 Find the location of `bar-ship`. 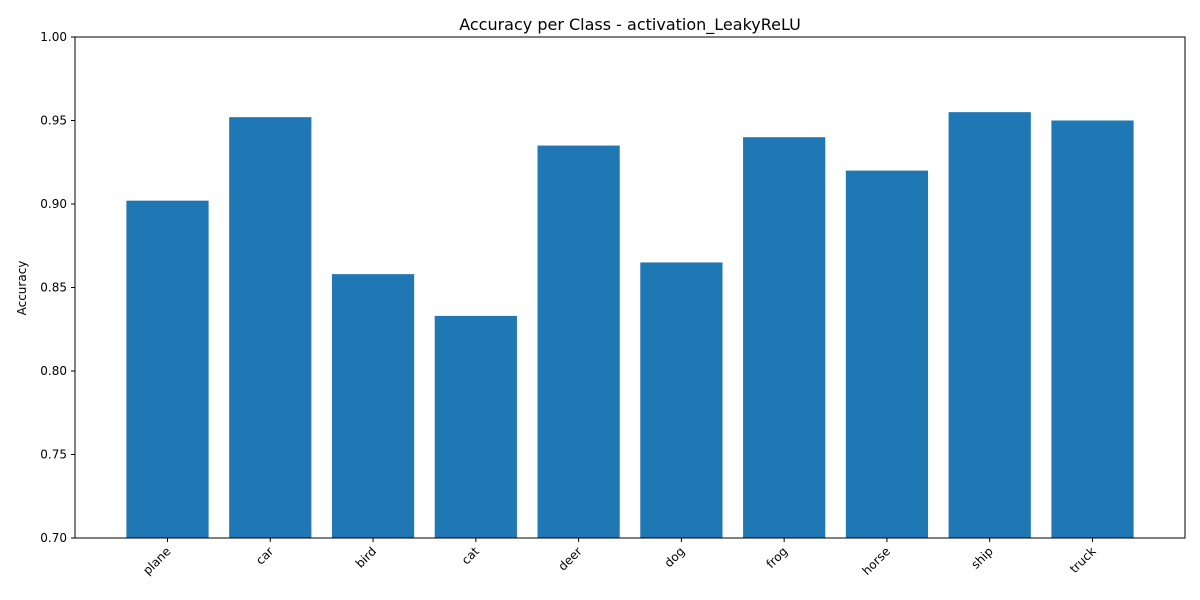

bar-ship is located at coordinates (989, 325).